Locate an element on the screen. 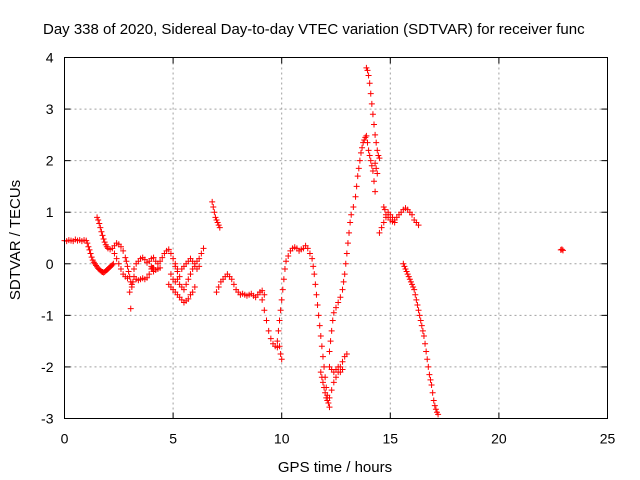 Image resolution: width=640 pixels, height=480 pixels. x-tick-labels: 0 5 10 15 20 25 is located at coordinates (338, 439).